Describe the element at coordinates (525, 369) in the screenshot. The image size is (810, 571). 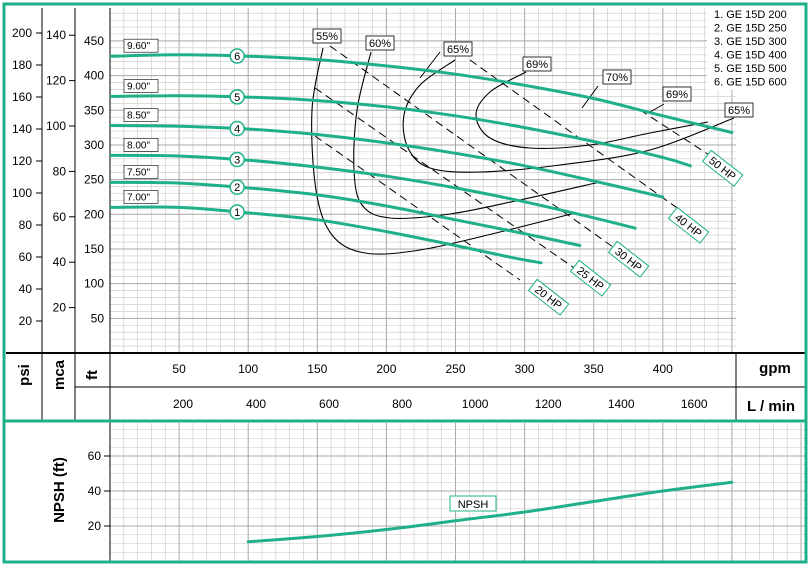
I see `gpm-tick-label: 300` at that location.